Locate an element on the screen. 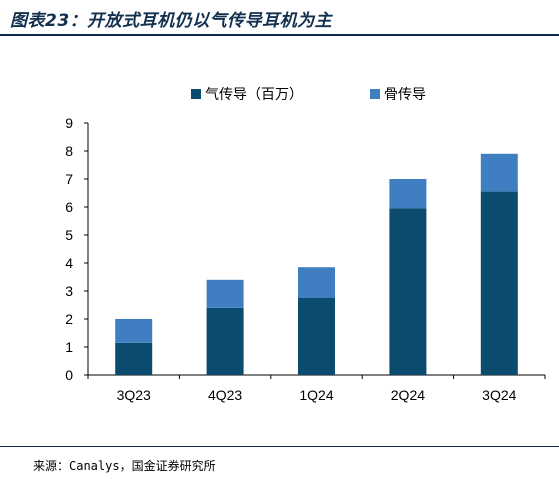  legend-label-bone-conduction: 骨传导 is located at coordinates (405, 95).